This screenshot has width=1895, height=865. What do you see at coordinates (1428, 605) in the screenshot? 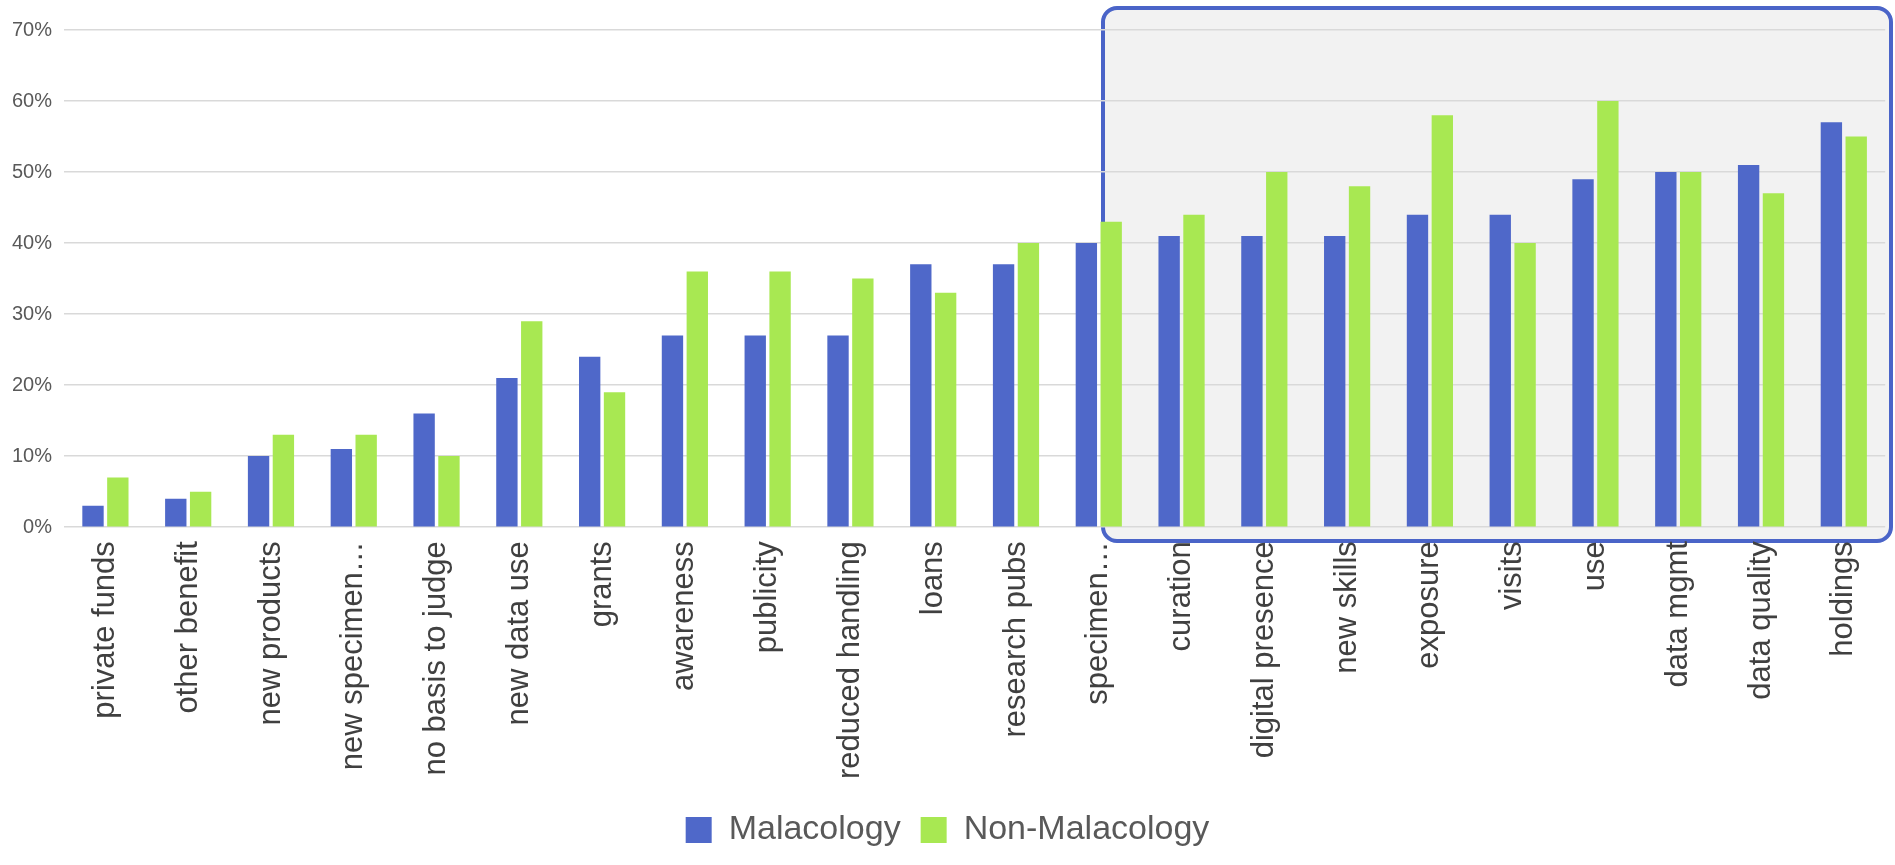
I see `x-tick-label: exposure` at bounding box center [1428, 605].